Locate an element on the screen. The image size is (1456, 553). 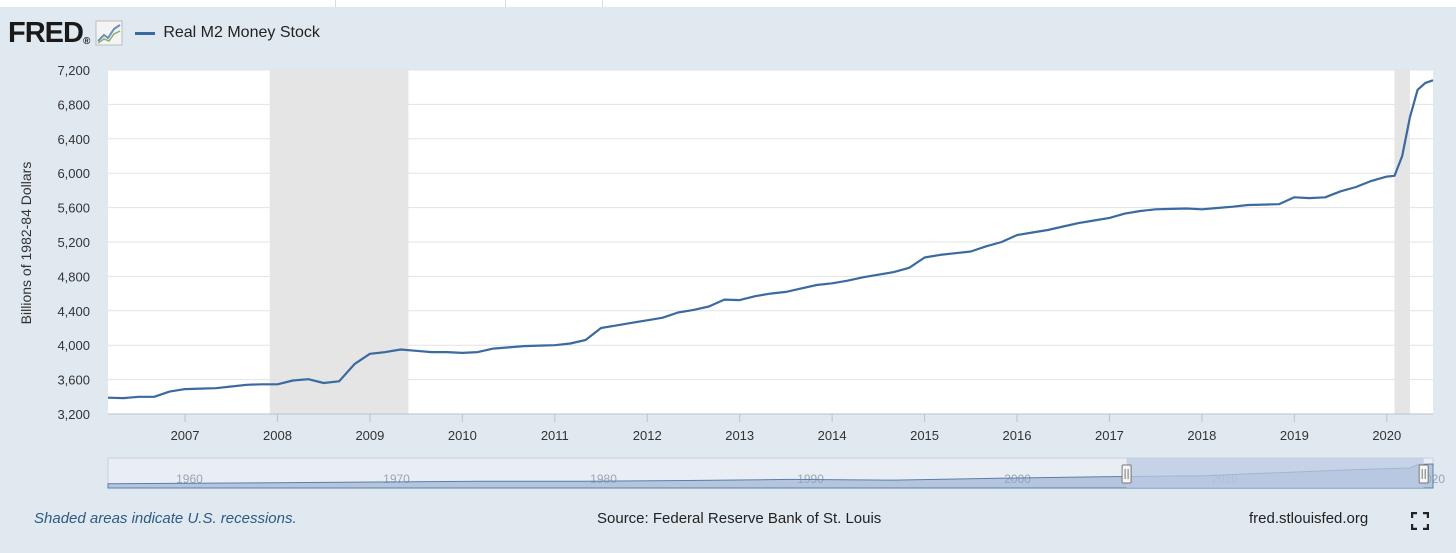
x-tick-label: 2013 is located at coordinates (739, 435).